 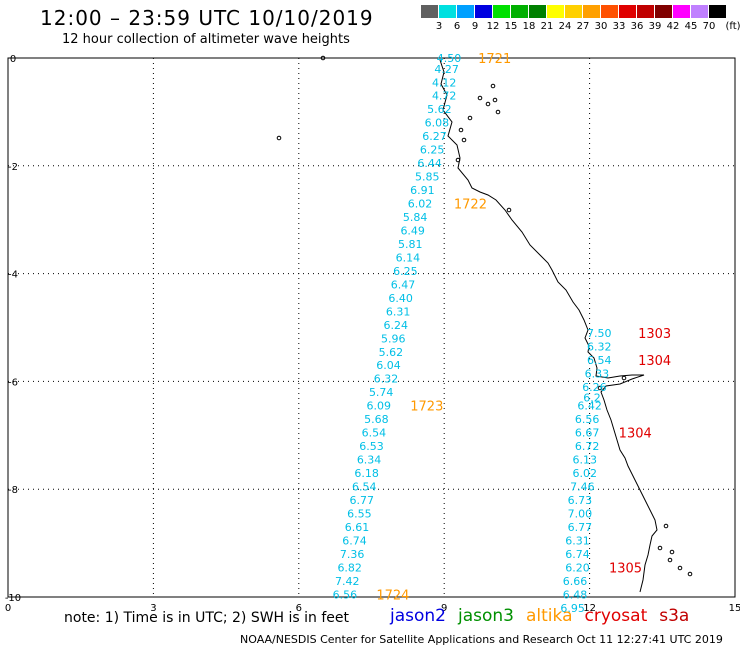 I want to click on swh-data-label: 6.09, so click(x=379, y=406).